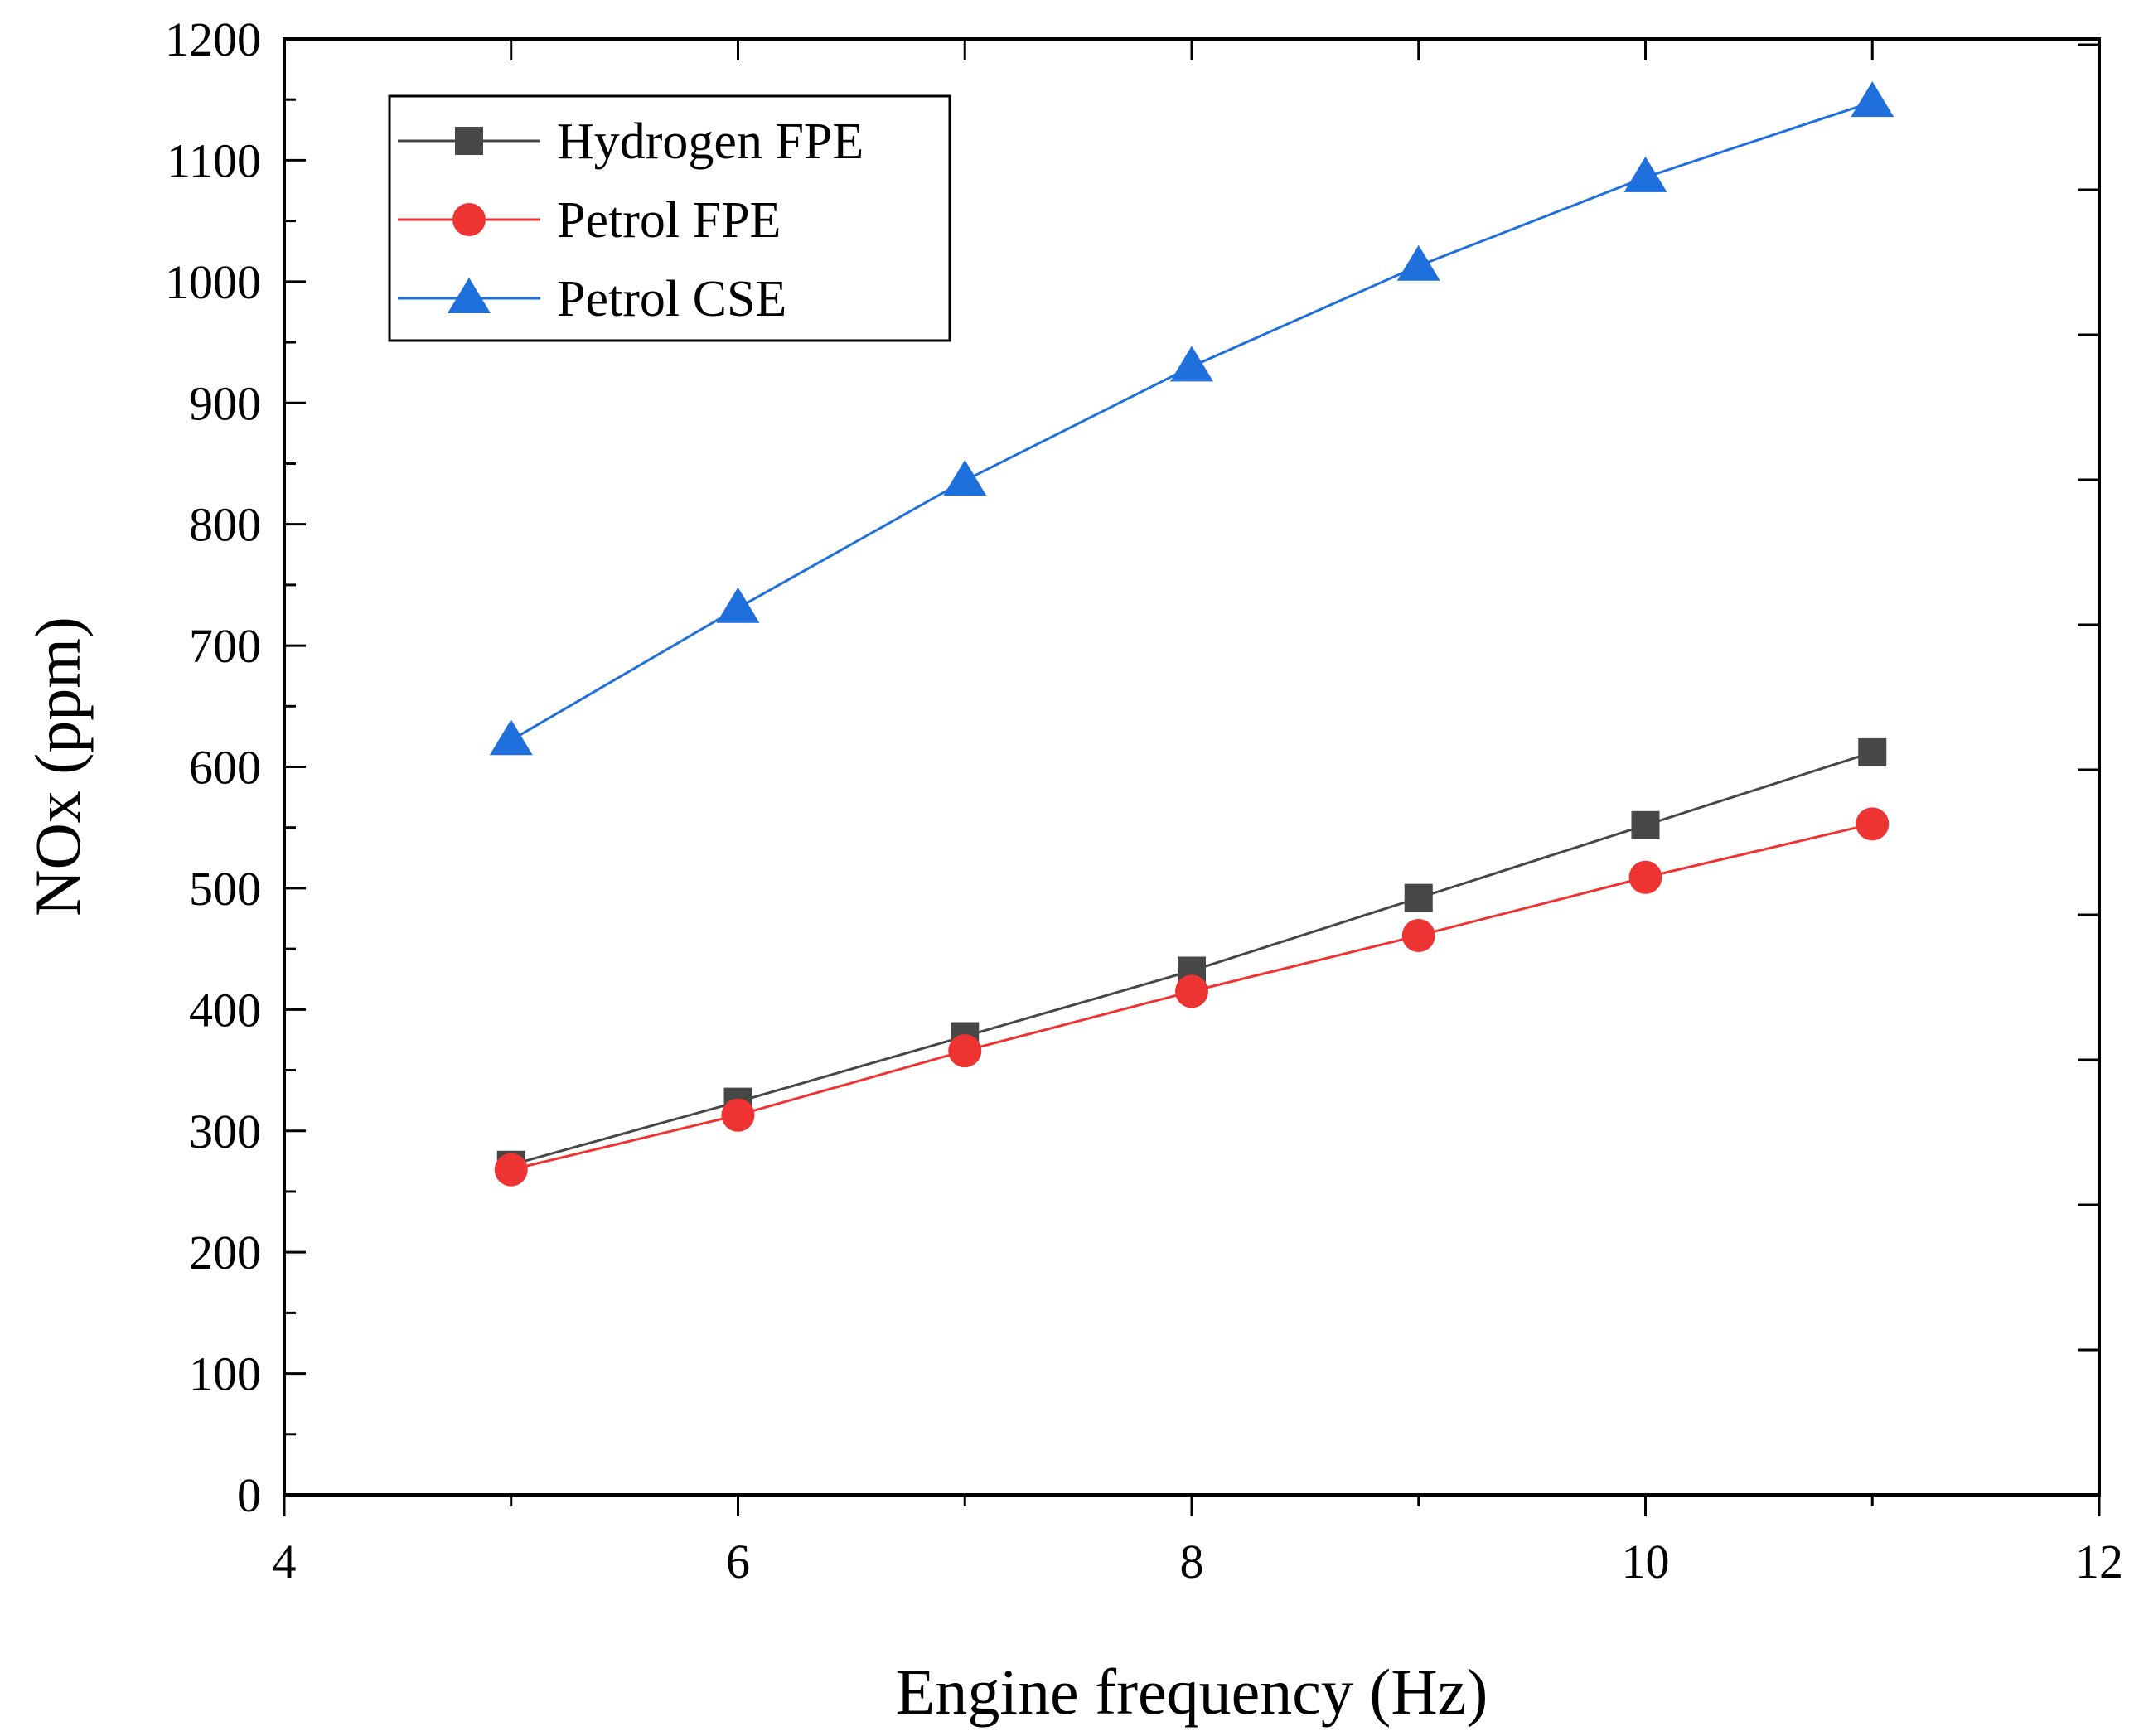 The height and width of the screenshot is (1736, 2134). I want to click on y-tick-label: 100, so click(225, 1374).